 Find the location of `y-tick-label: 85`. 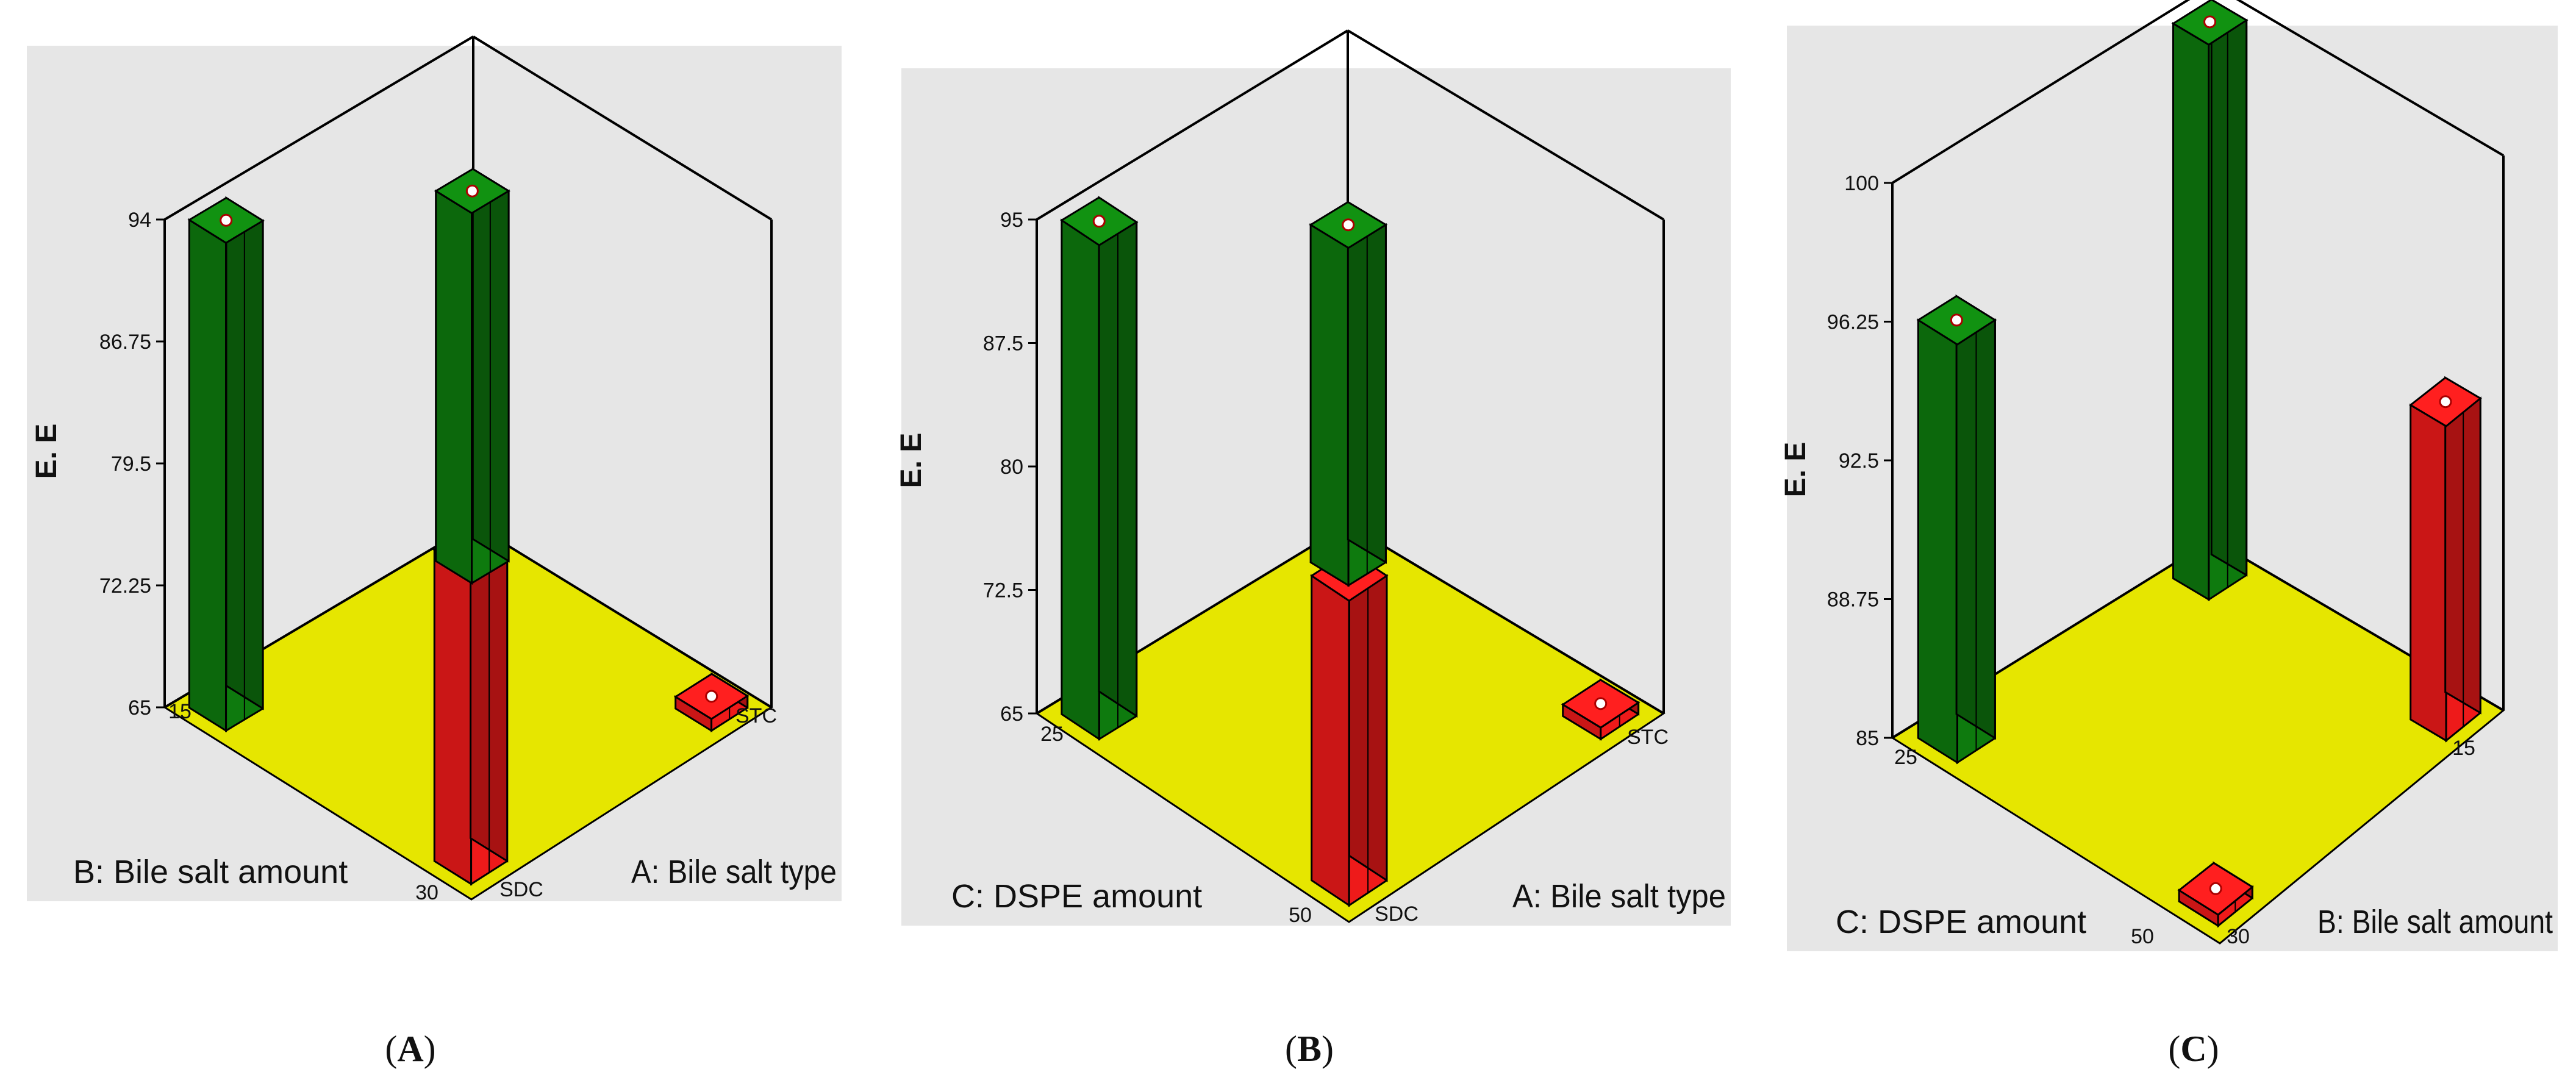

y-tick-label: 85 is located at coordinates (1867, 739).